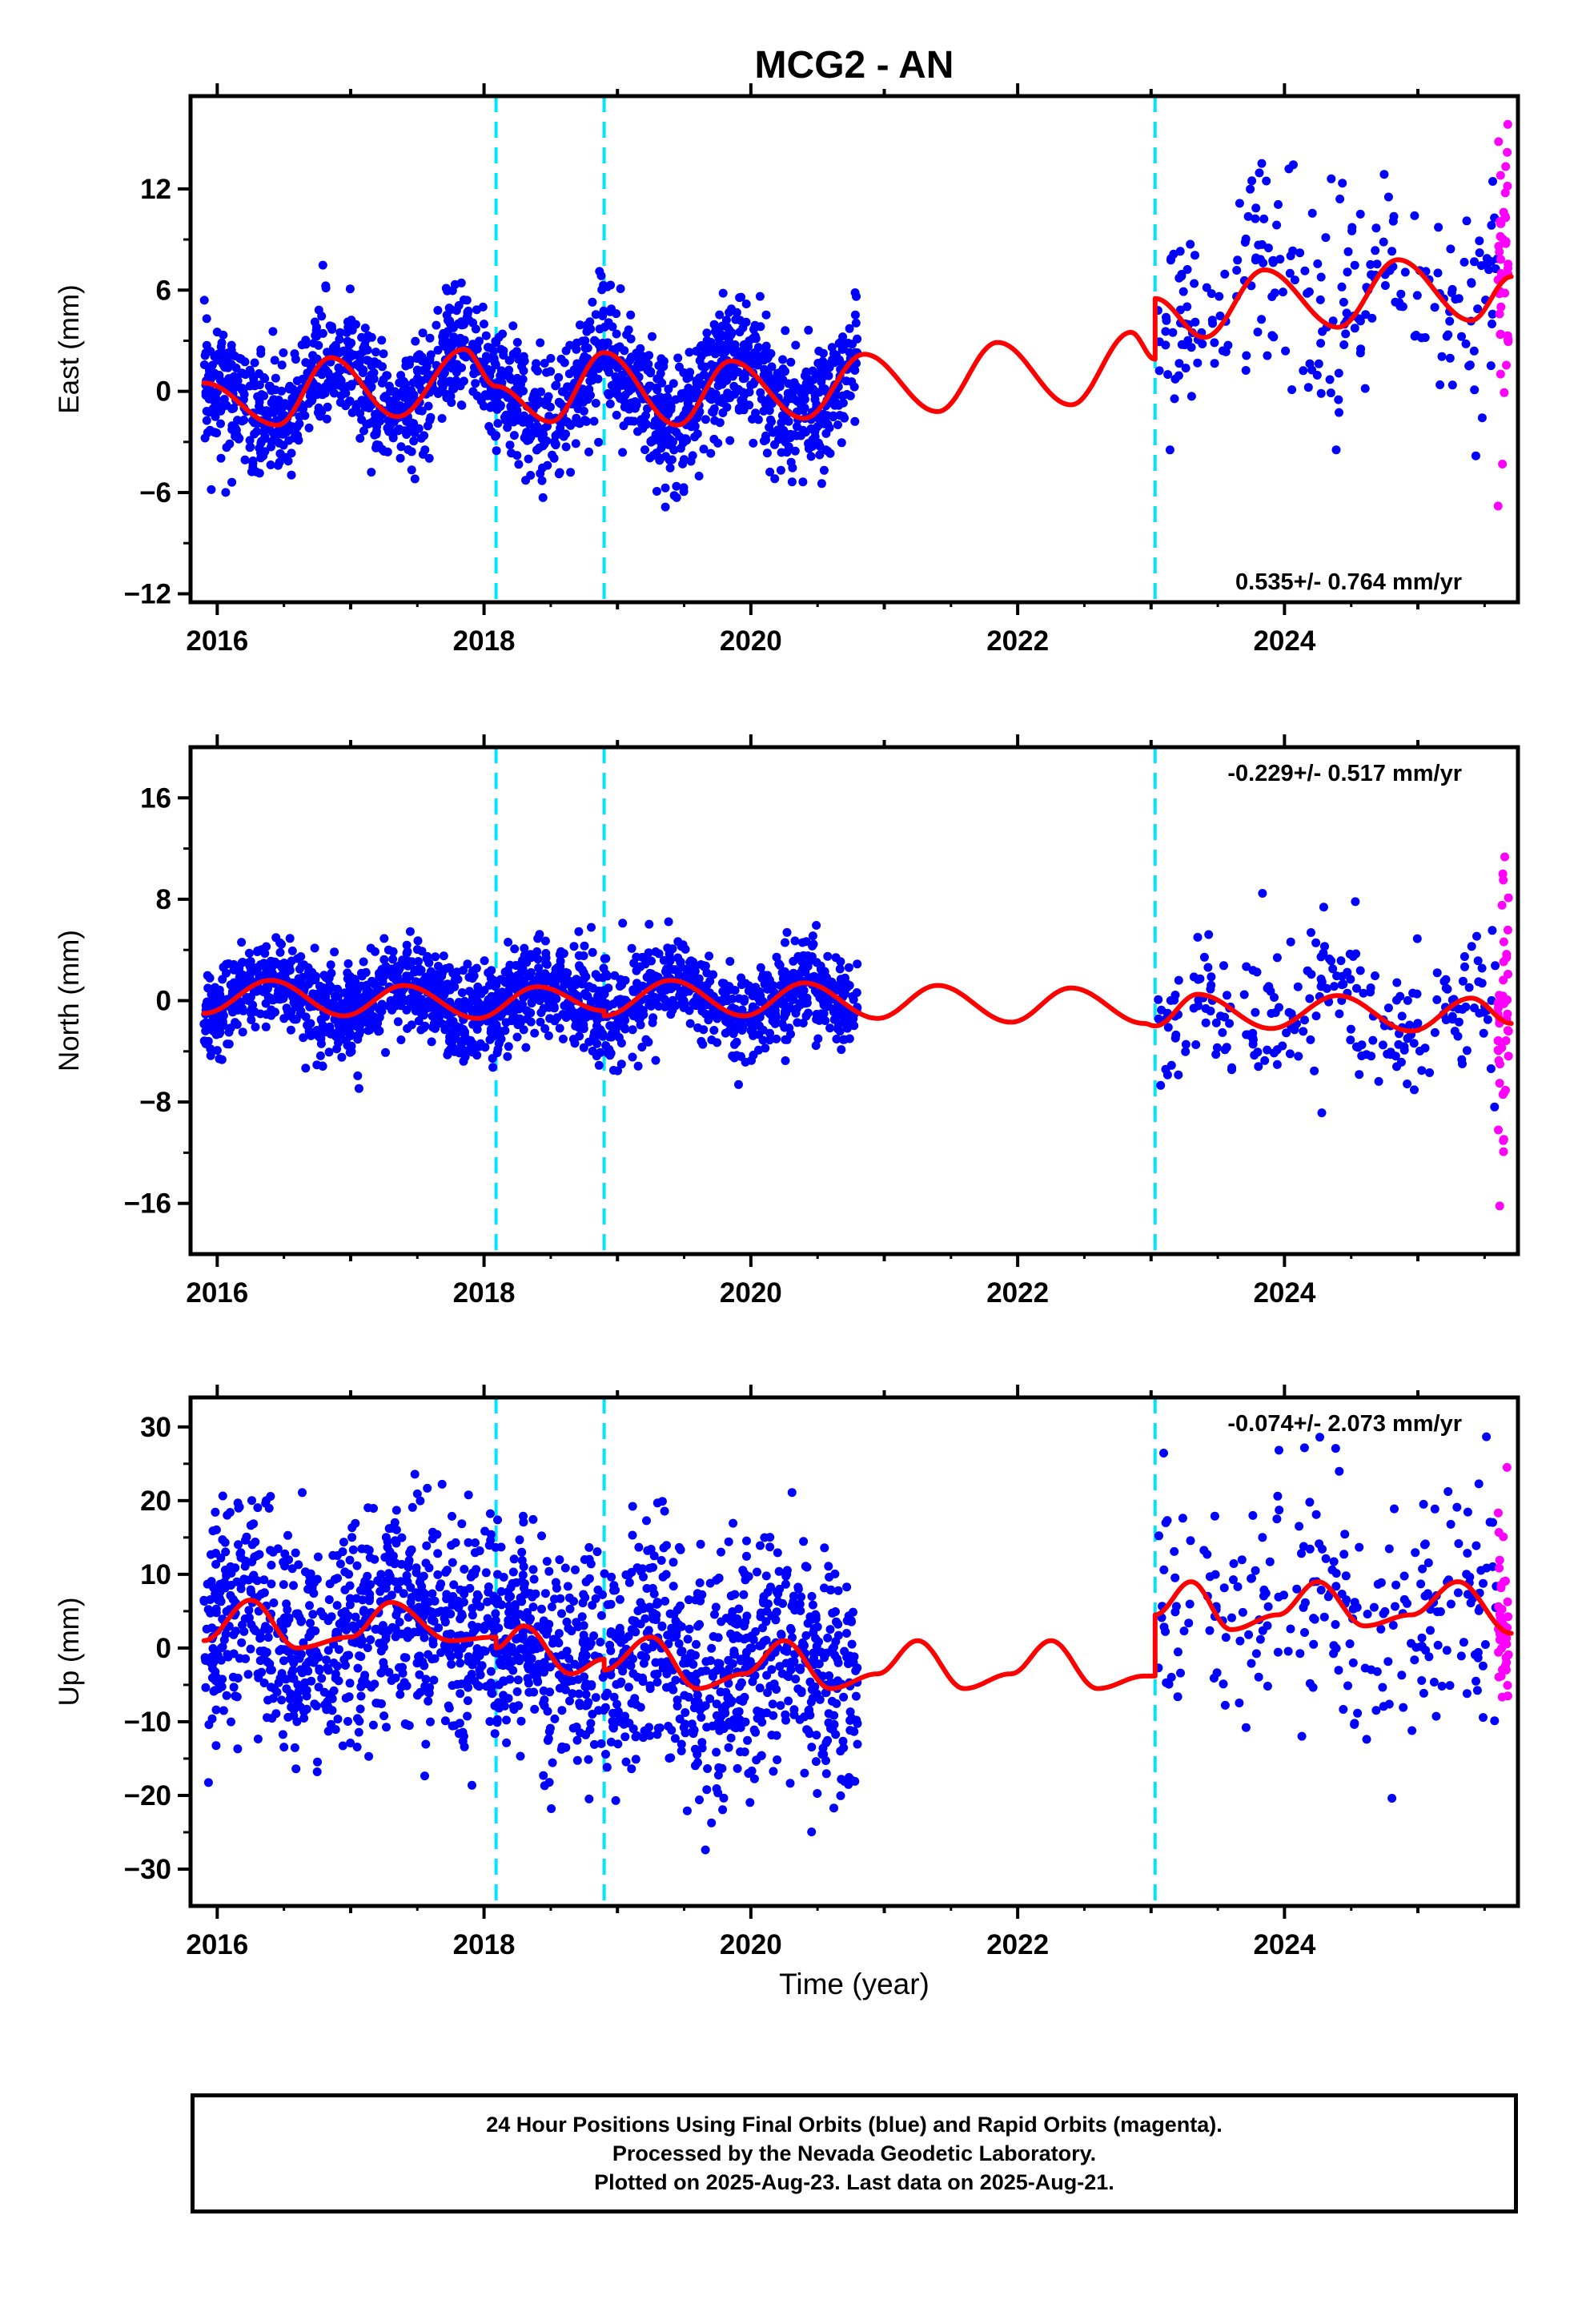  Describe the element at coordinates (1017, 1293) in the screenshot. I see `x-tick-label: 2022` at that location.